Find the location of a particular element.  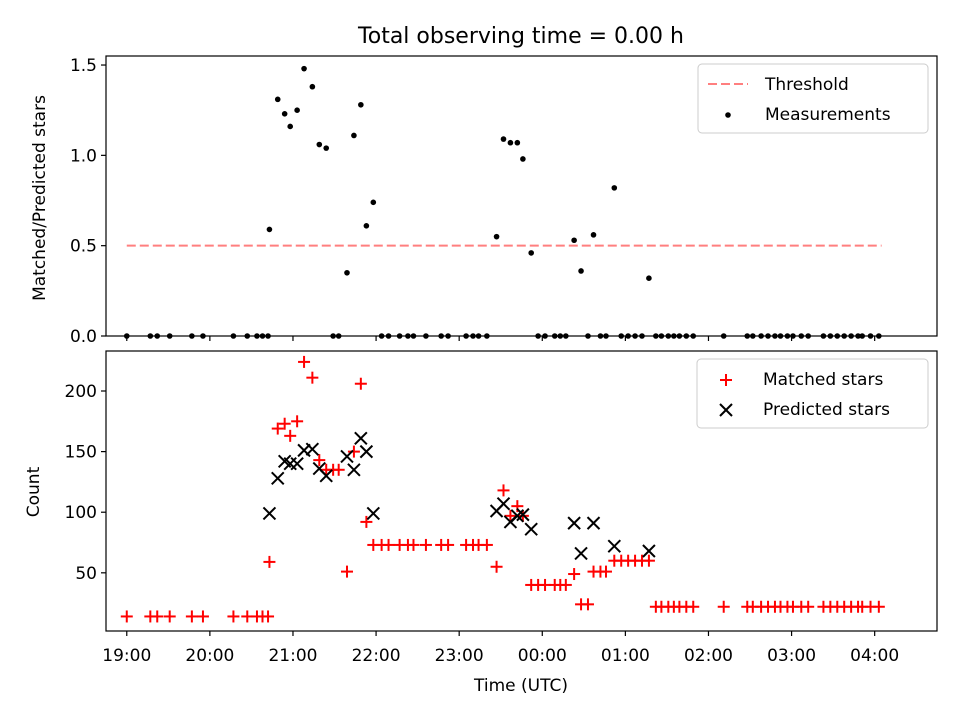

count-y-ticks: 50 100 150 200 is located at coordinates (85, 483).